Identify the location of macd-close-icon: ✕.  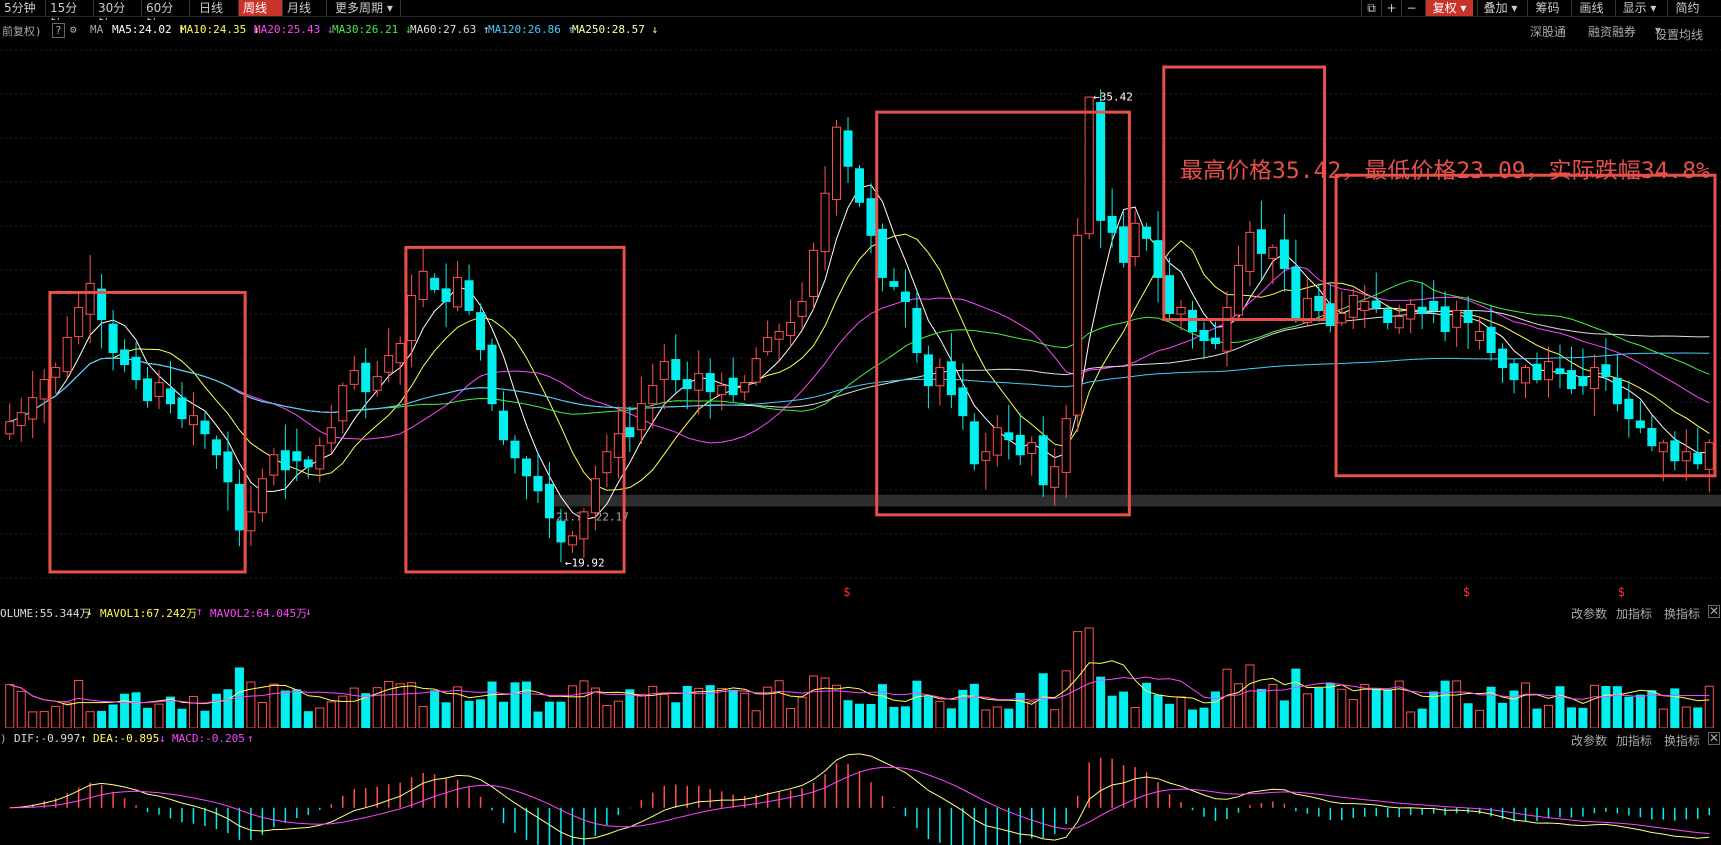
(1714, 738).